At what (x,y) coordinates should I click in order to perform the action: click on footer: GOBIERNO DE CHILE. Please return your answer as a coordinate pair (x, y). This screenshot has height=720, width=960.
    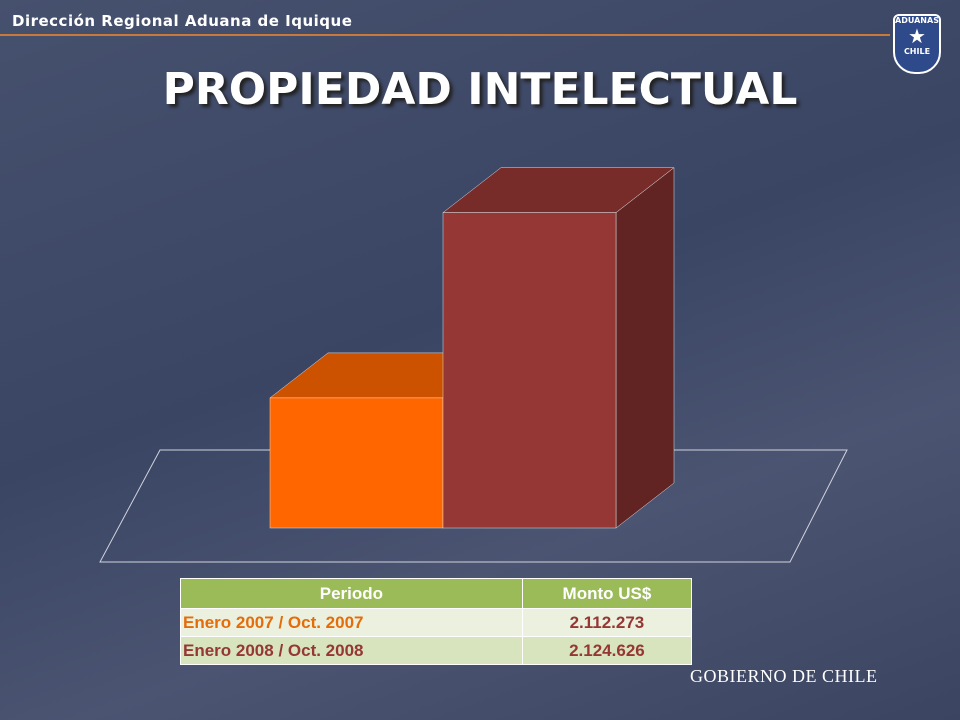
    Looking at the image, I should click on (784, 676).